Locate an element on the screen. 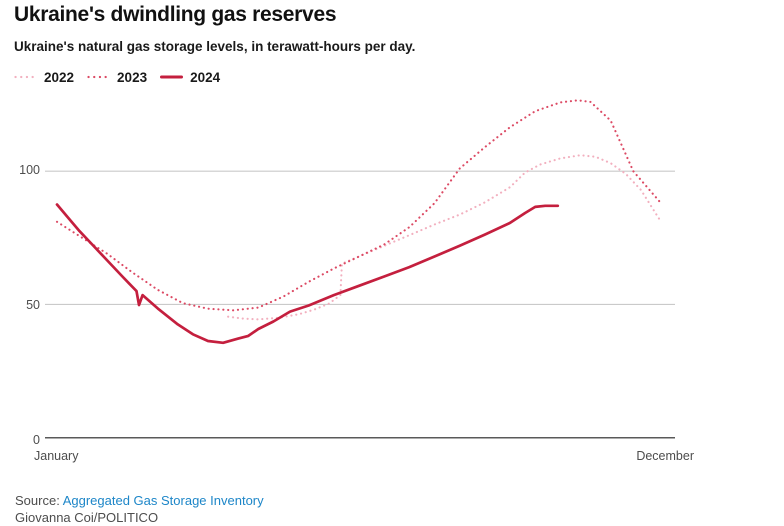 This screenshot has height=526, width=784. chart-title: Ukraine's dwindling gas reserves is located at coordinates (175, 14).